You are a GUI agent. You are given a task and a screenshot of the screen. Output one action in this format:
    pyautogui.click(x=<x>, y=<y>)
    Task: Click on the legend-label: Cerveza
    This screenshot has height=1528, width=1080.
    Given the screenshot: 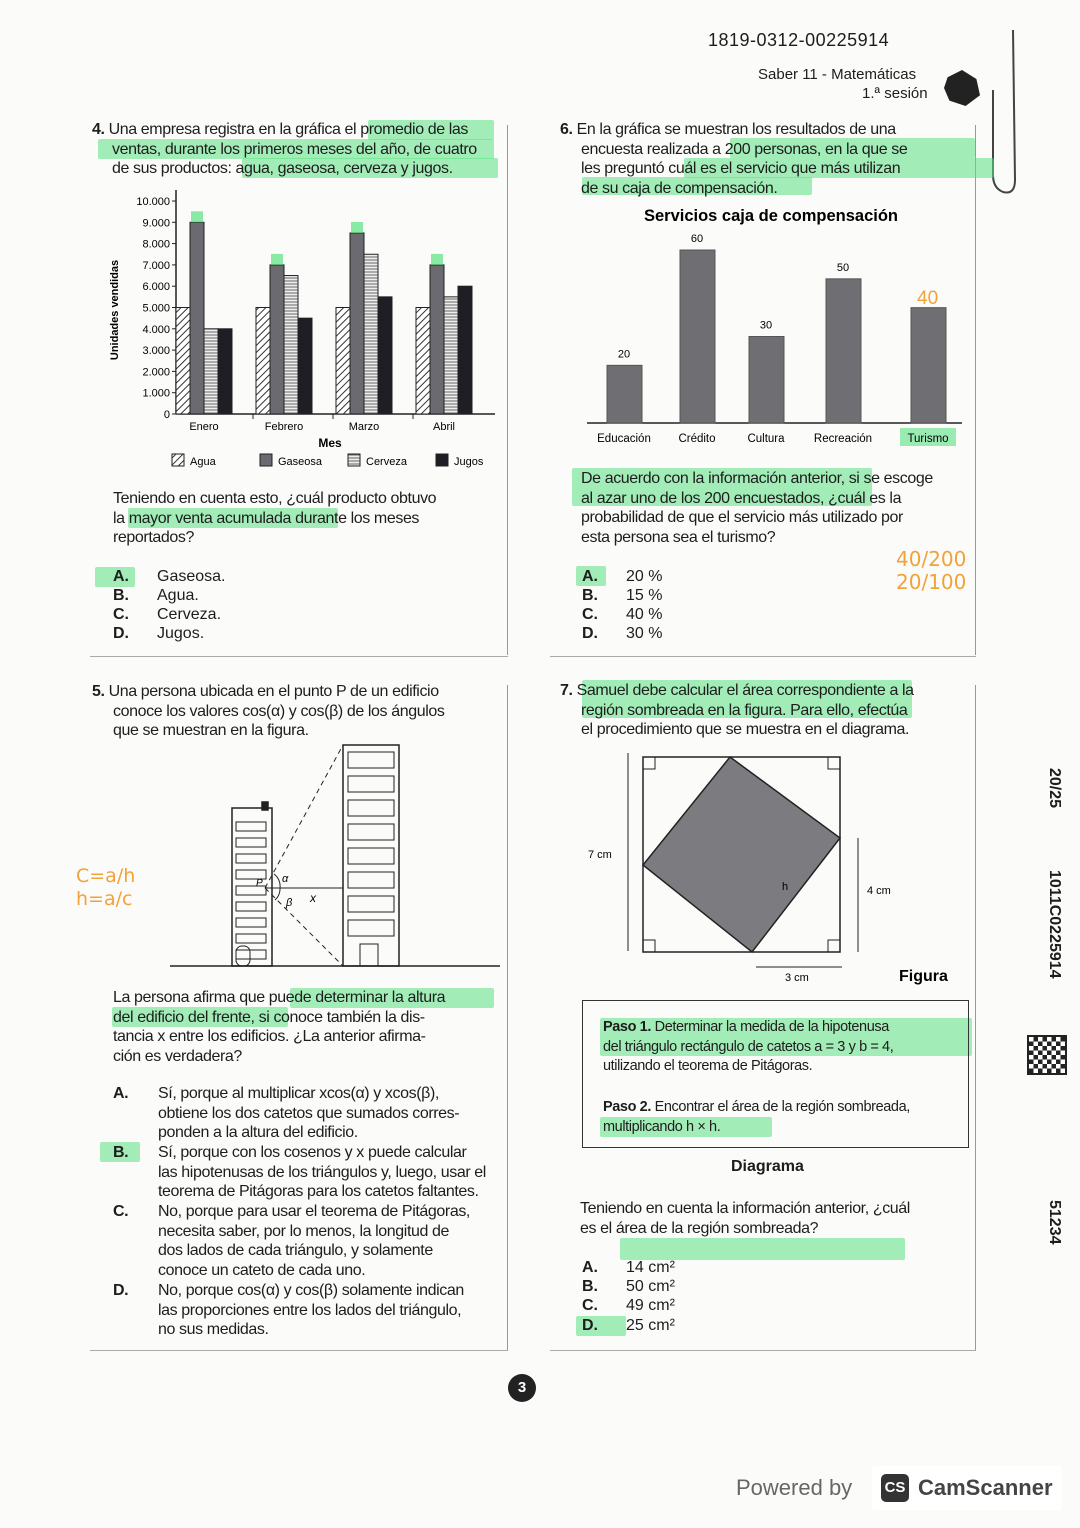 What is the action you would take?
    pyautogui.click(x=387, y=462)
    